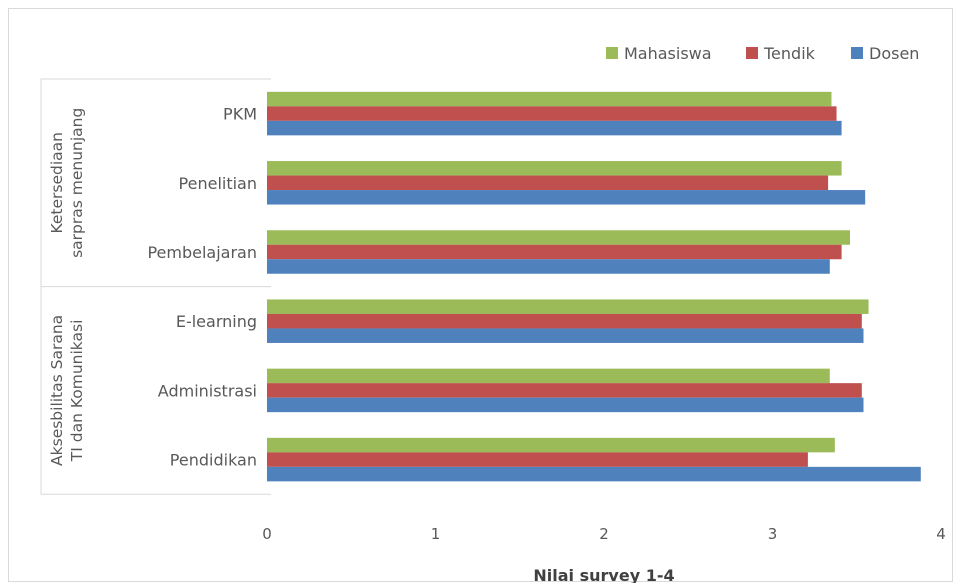 Image resolution: width=957 pixels, height=587 pixels. What do you see at coordinates (789, 53) in the screenshot?
I see `legend-label-tendik: Tendik` at bounding box center [789, 53].